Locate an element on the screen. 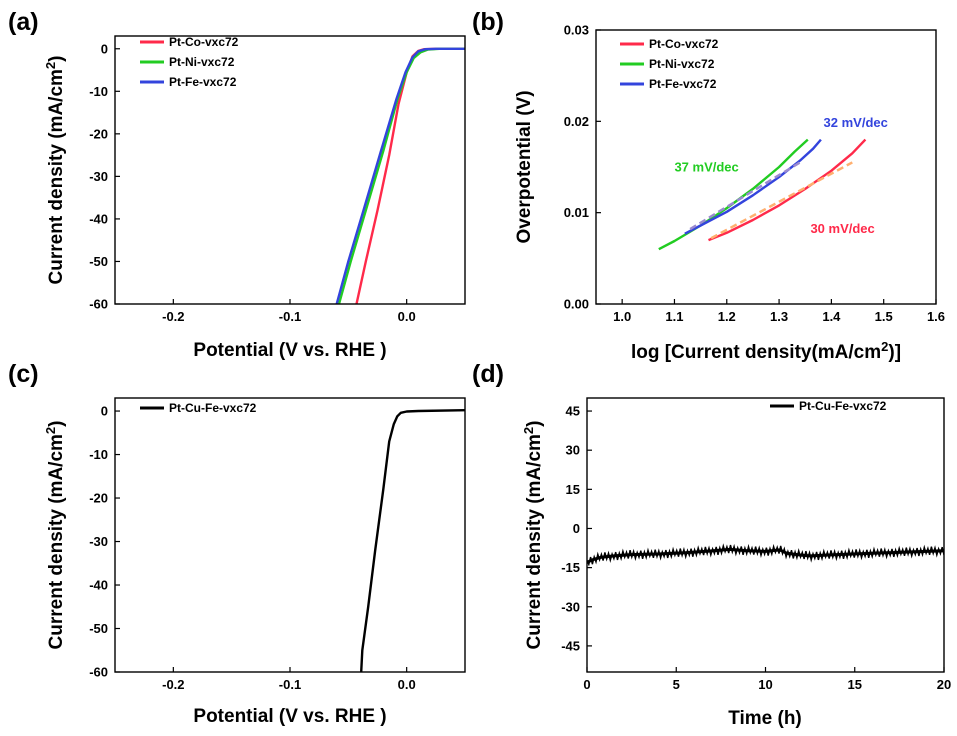  x-tick-label: 1.2 is located at coordinates (727, 316).